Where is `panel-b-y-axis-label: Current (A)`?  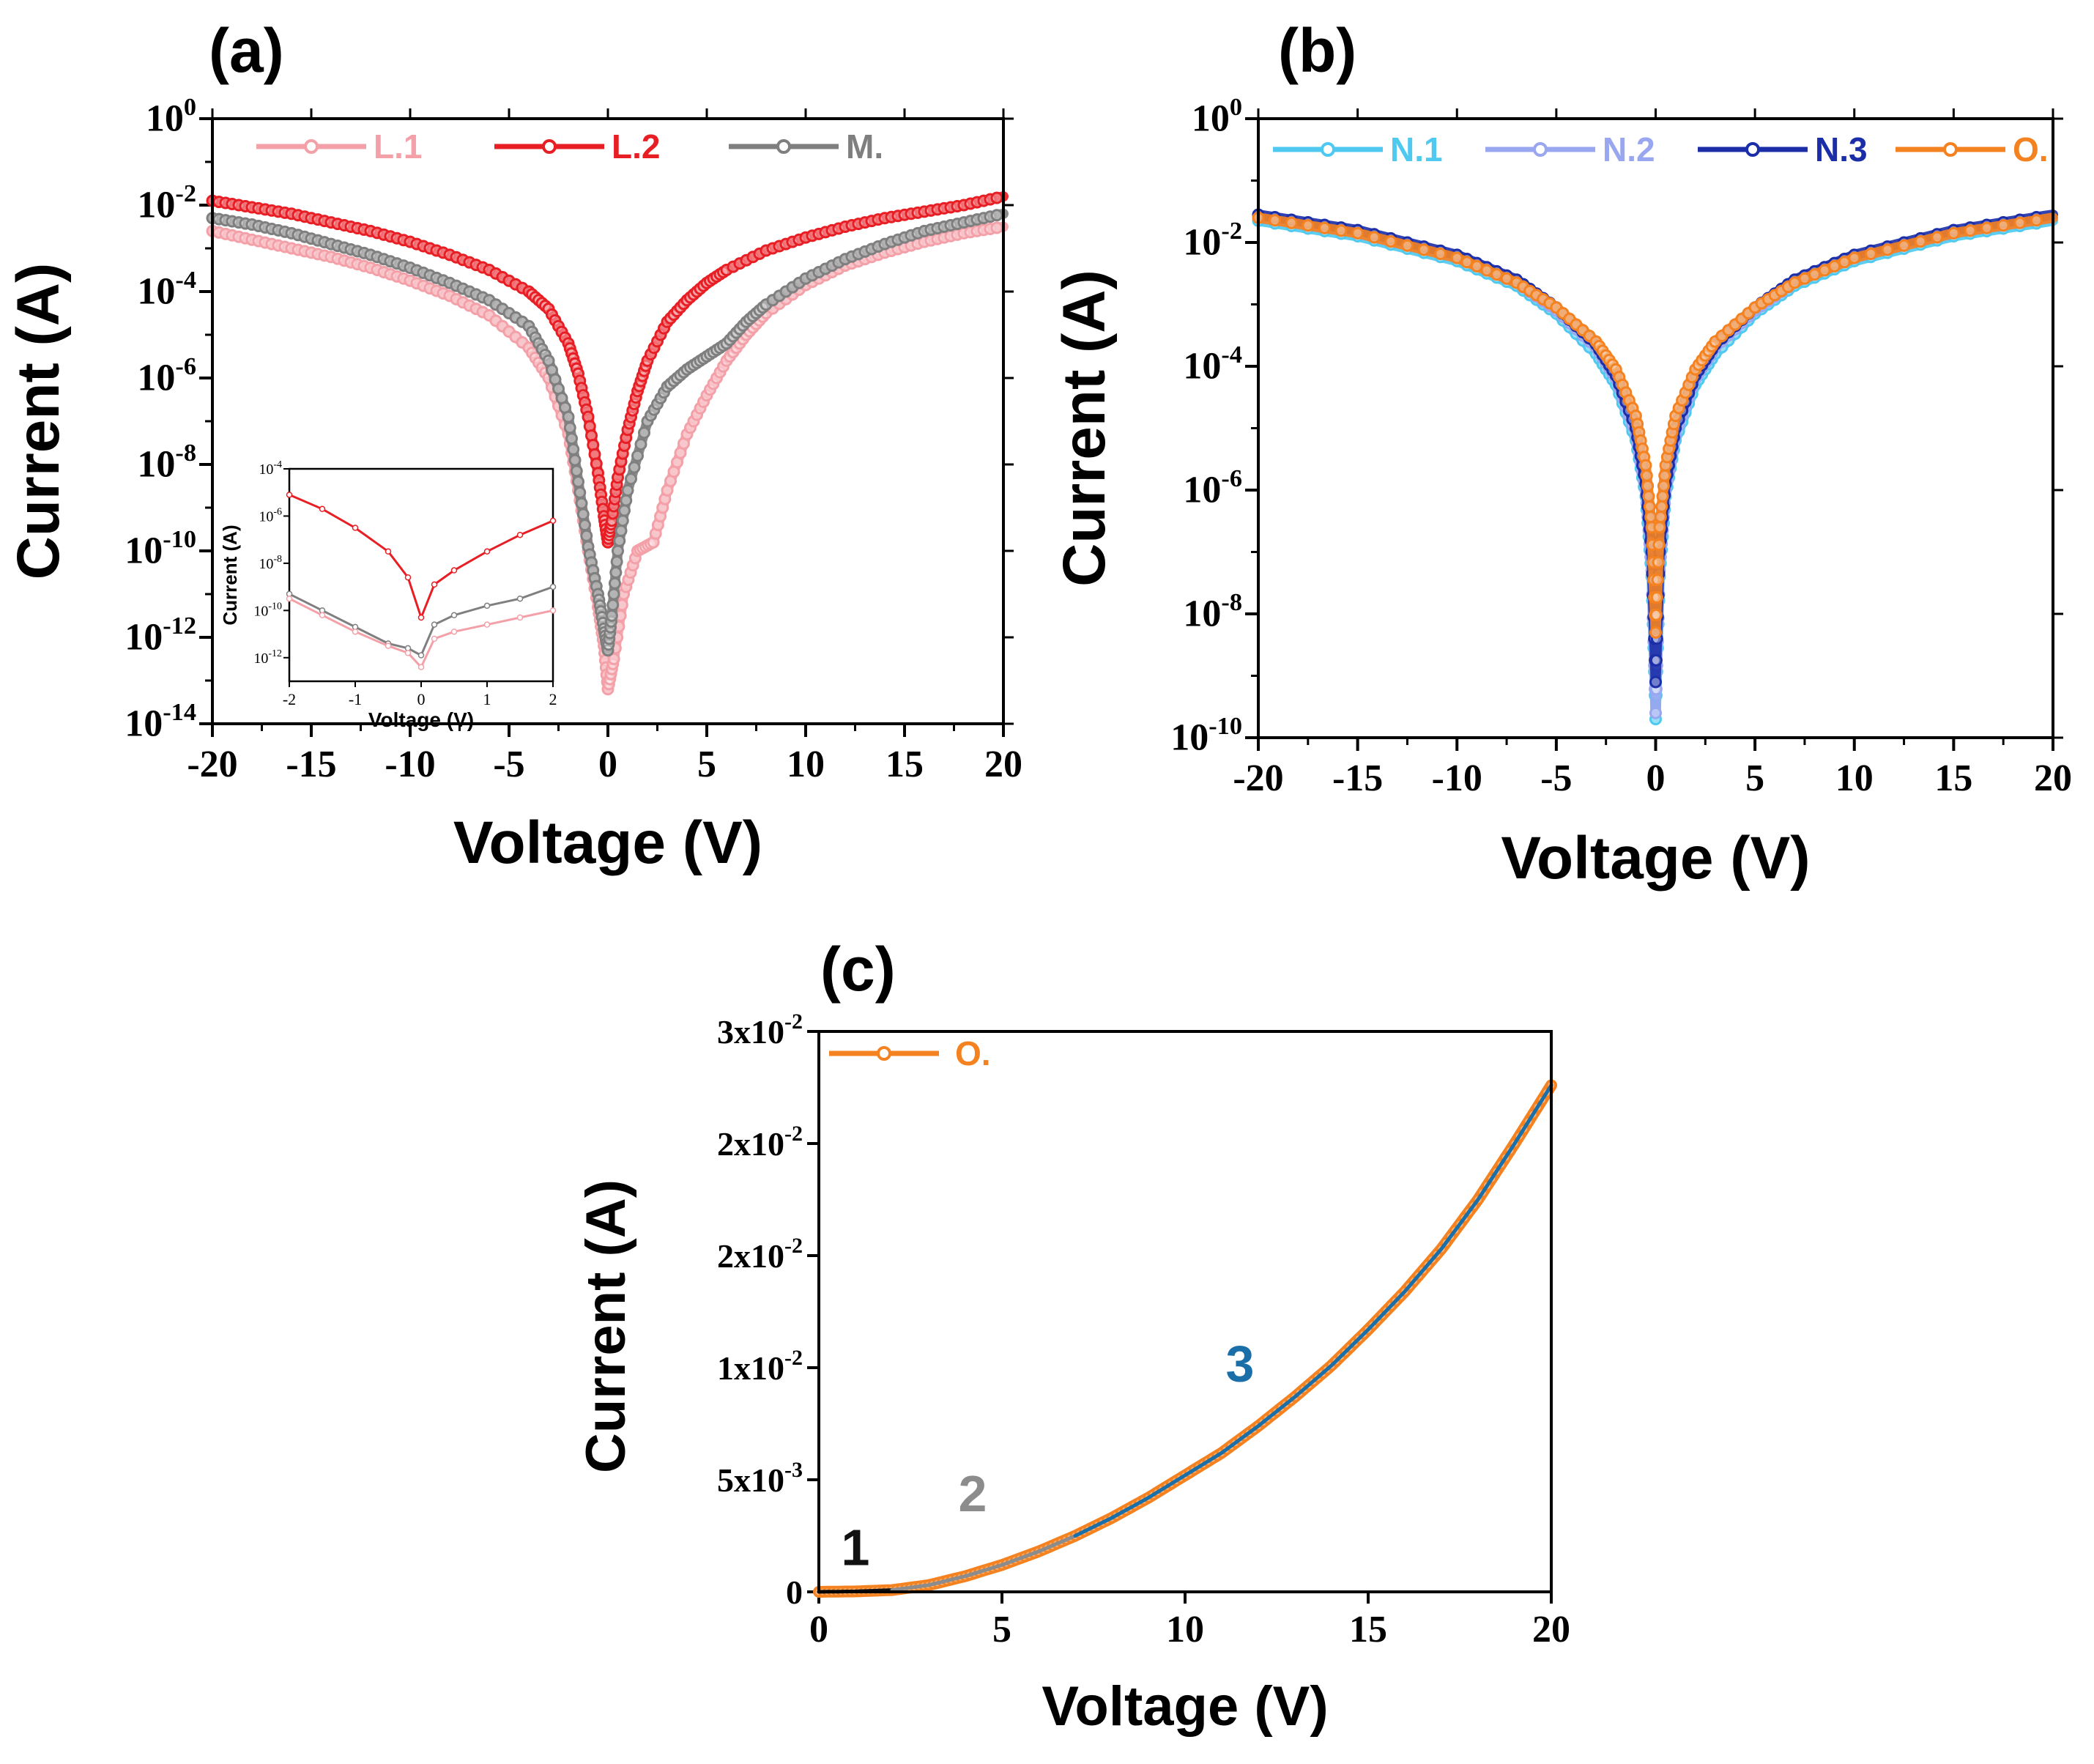 panel-b-y-axis-label: Current (A) is located at coordinates (1084, 428).